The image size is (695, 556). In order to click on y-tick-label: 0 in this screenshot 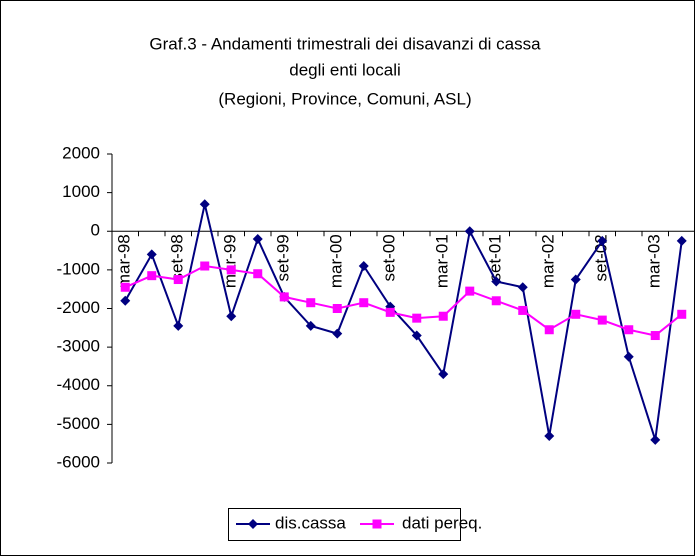, I will do `click(95, 230)`.